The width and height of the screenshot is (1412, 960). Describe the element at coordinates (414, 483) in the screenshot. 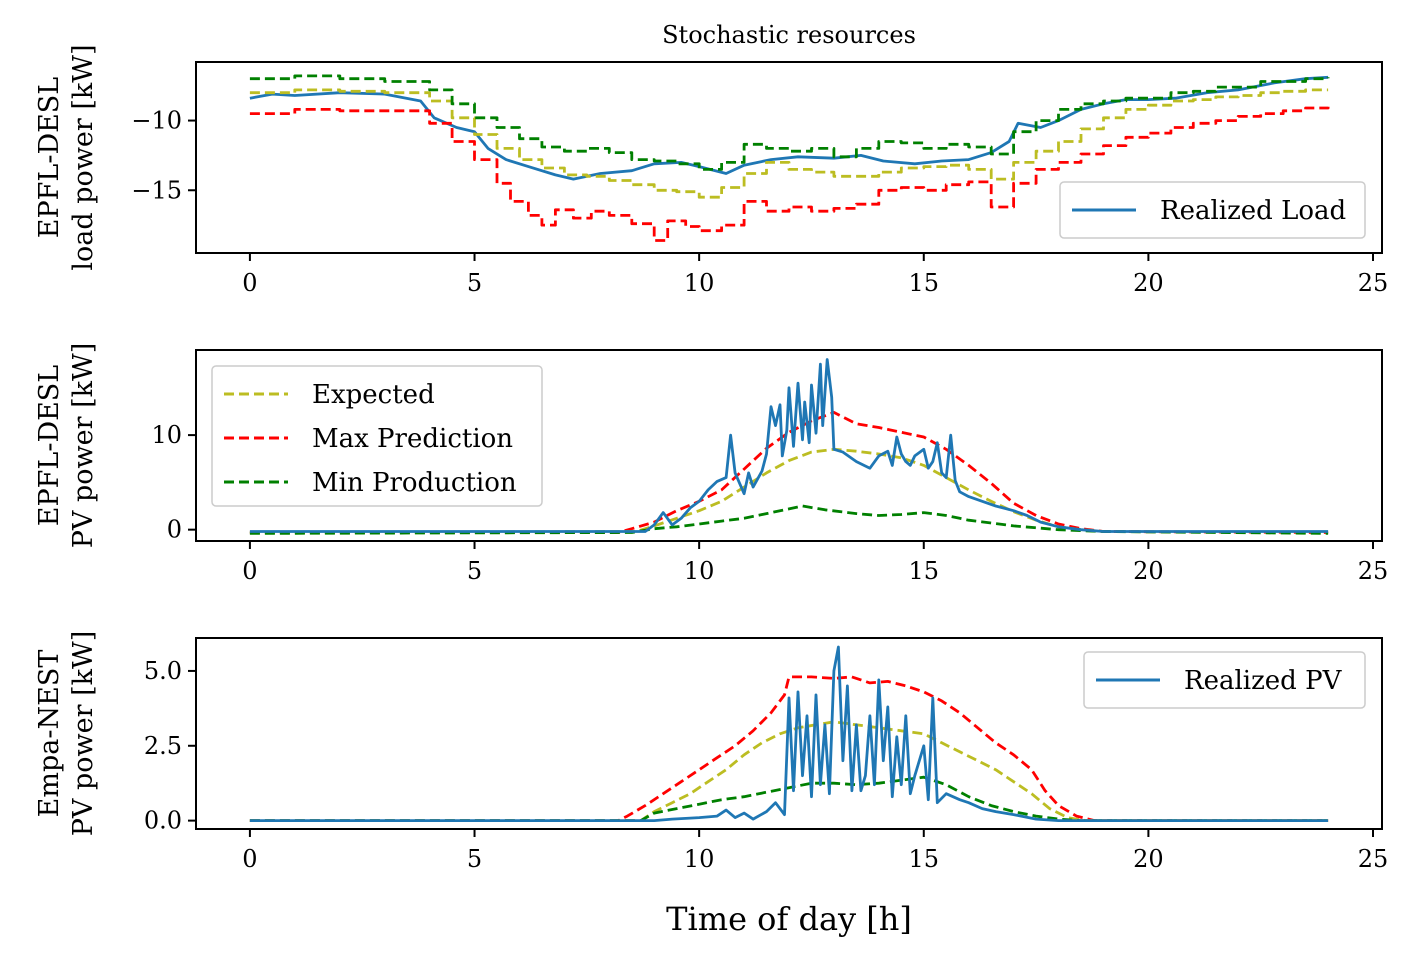

I see `legend-label-min-production: Min Production` at that location.